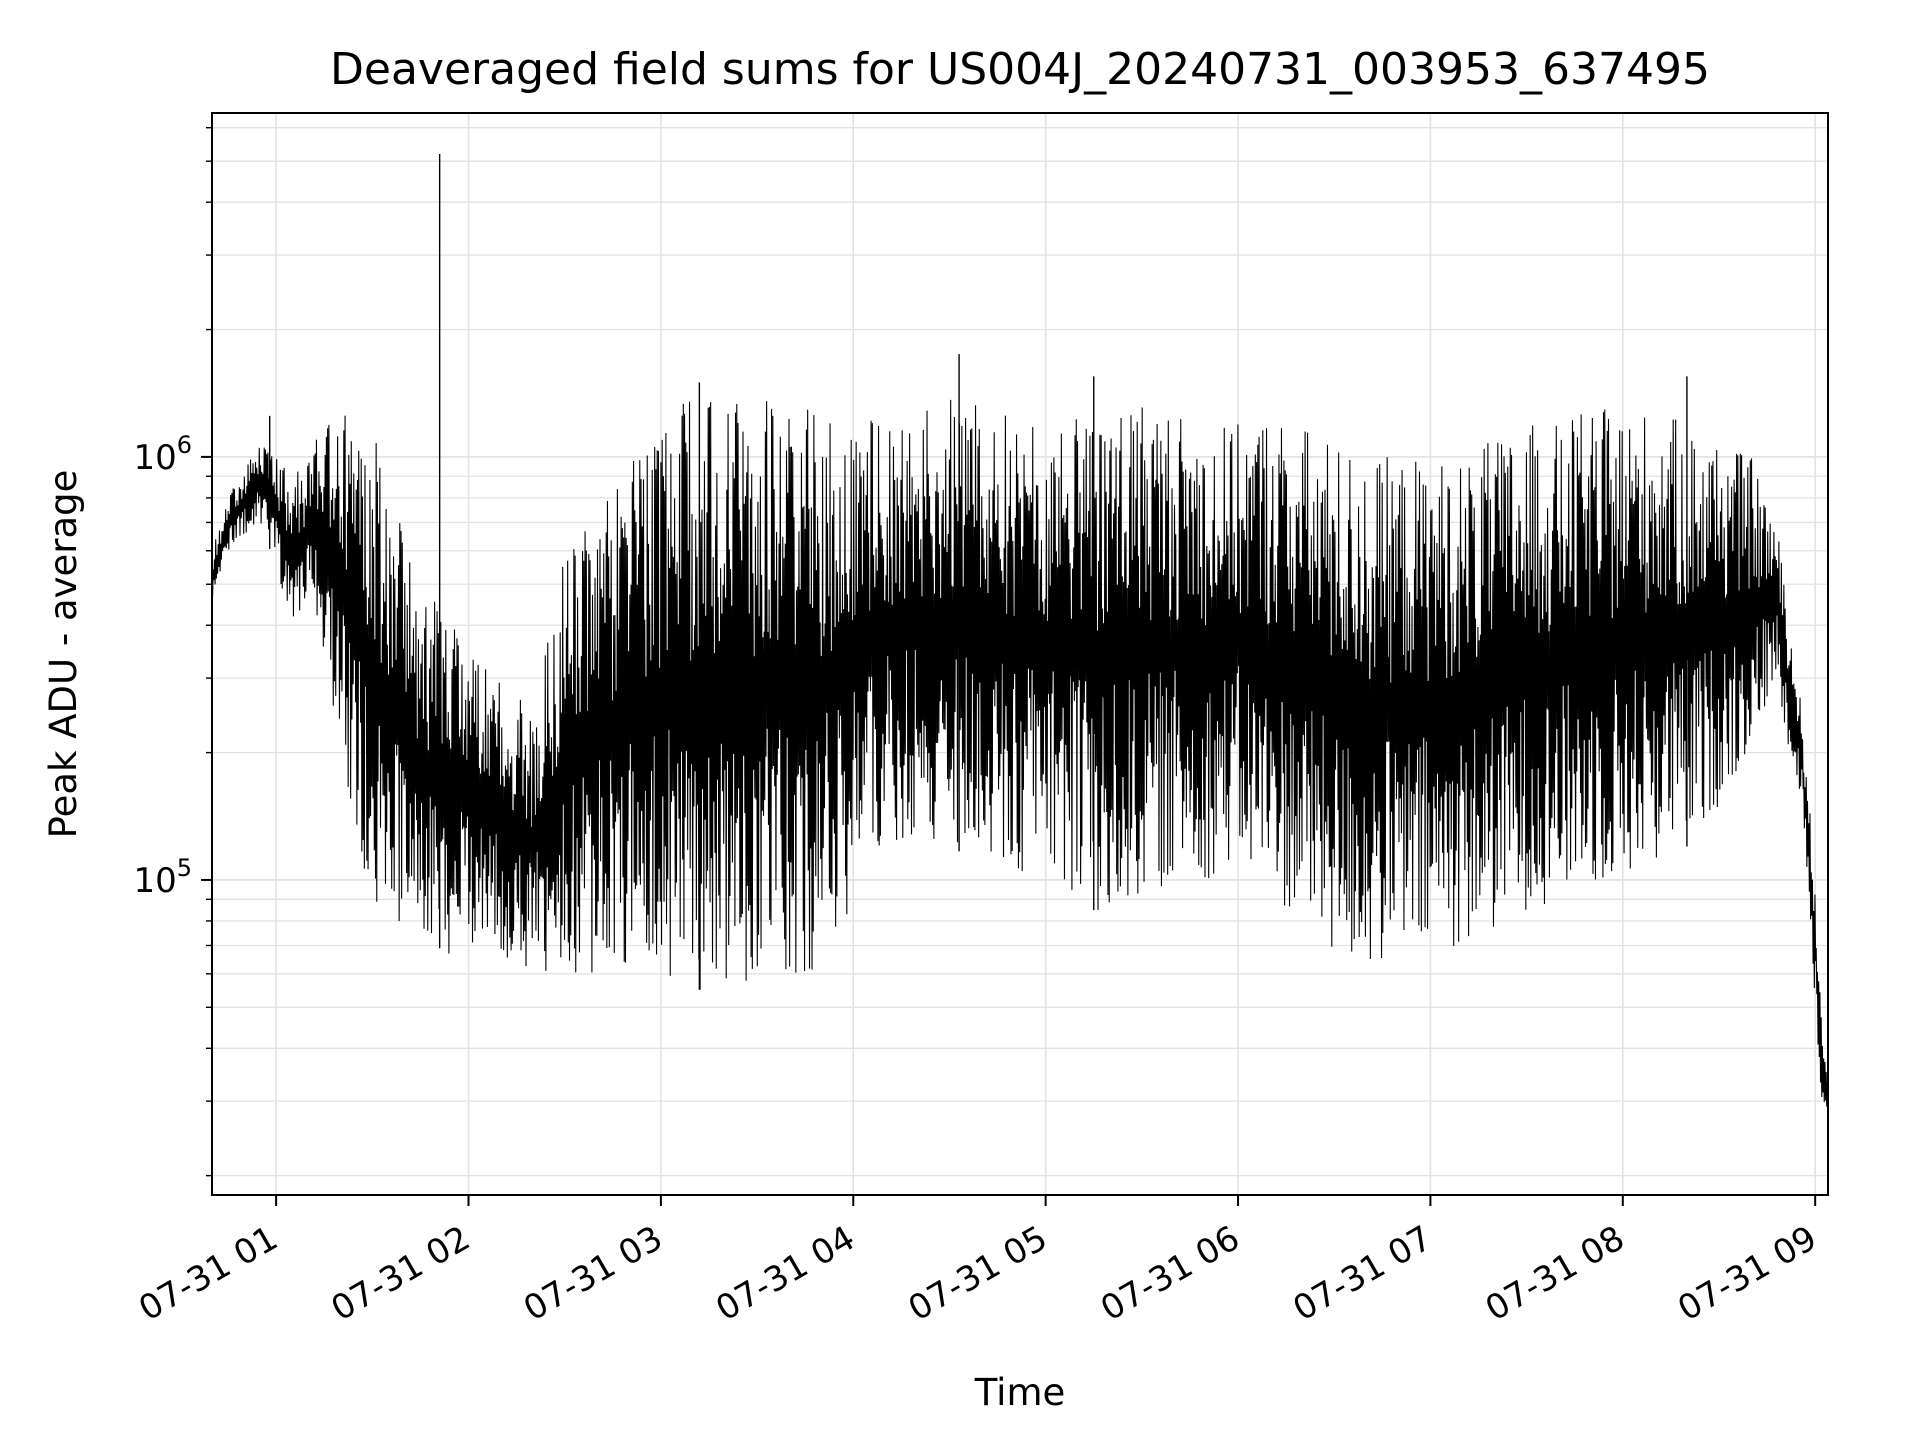 This screenshot has width=1920, height=1444. I want to click on y-tick-label: 10⁵, so click(162, 877).